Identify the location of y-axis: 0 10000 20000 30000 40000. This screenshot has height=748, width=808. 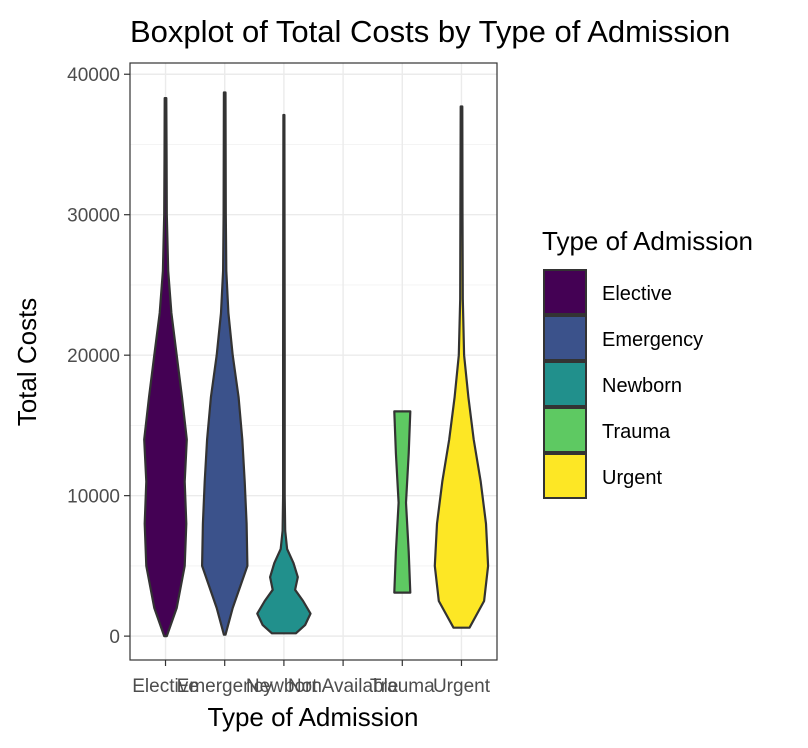
(98, 356).